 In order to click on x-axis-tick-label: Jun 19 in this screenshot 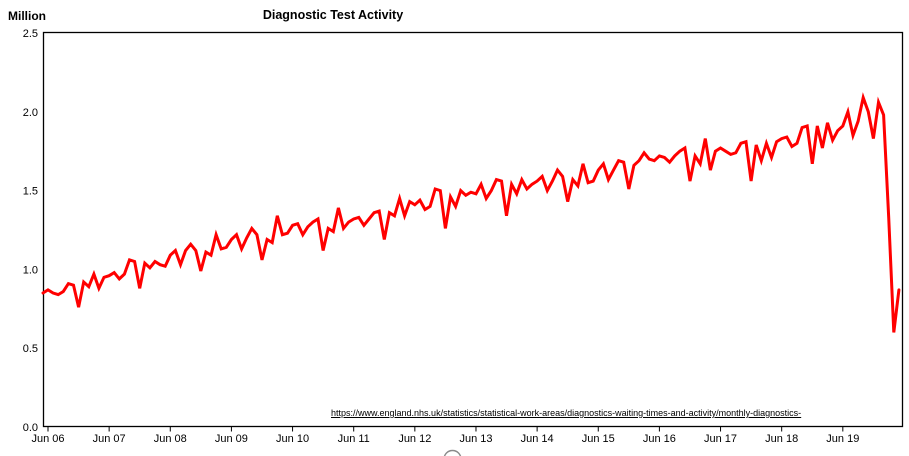, I will do `click(842, 439)`.